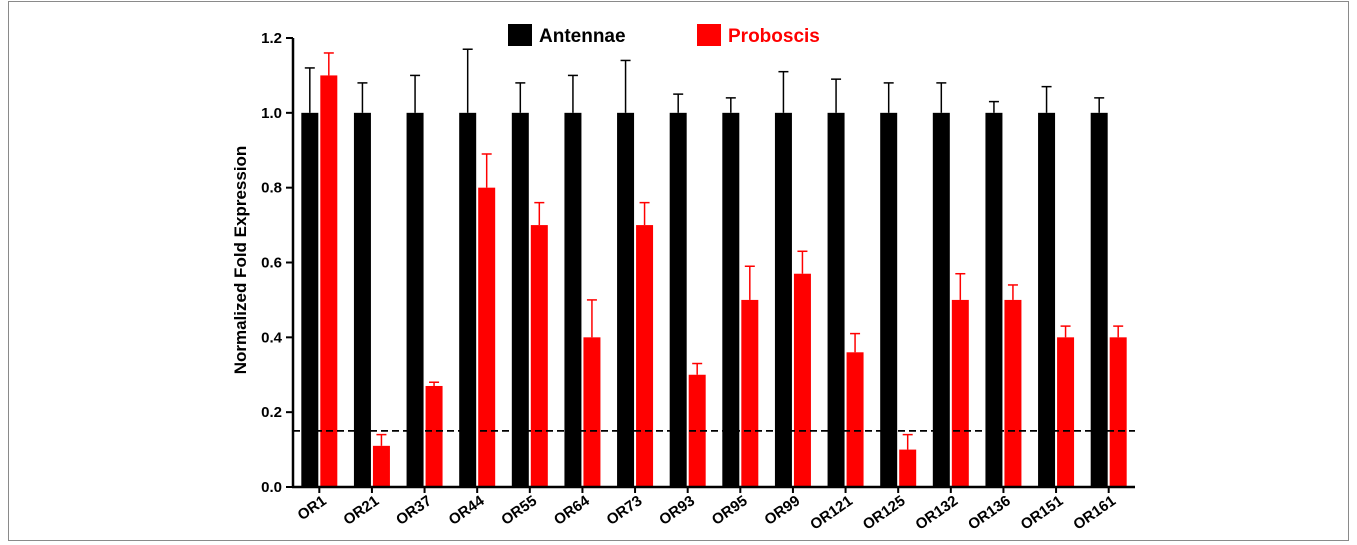 This screenshot has width=1357, height=545. I want to click on bar-antennae-or73, so click(626, 299).